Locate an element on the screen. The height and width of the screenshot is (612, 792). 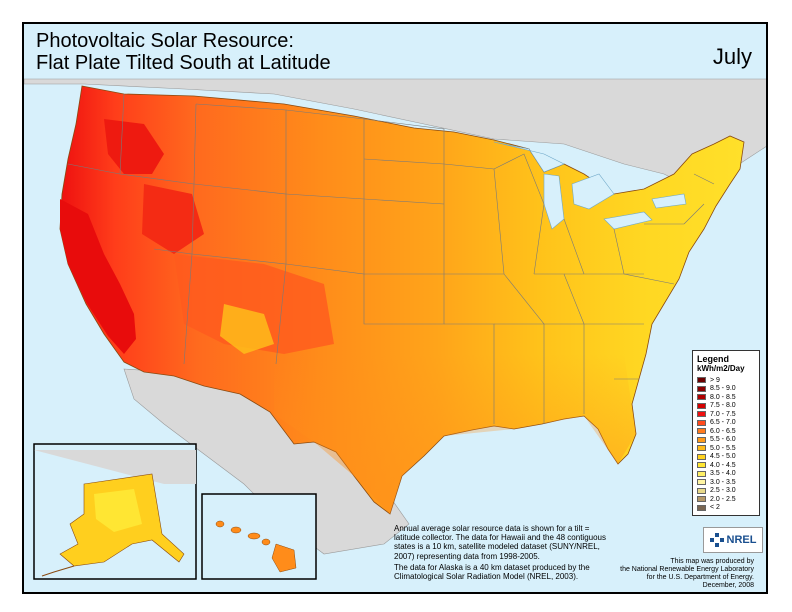
great-lakes is located at coordinates (590, 185).